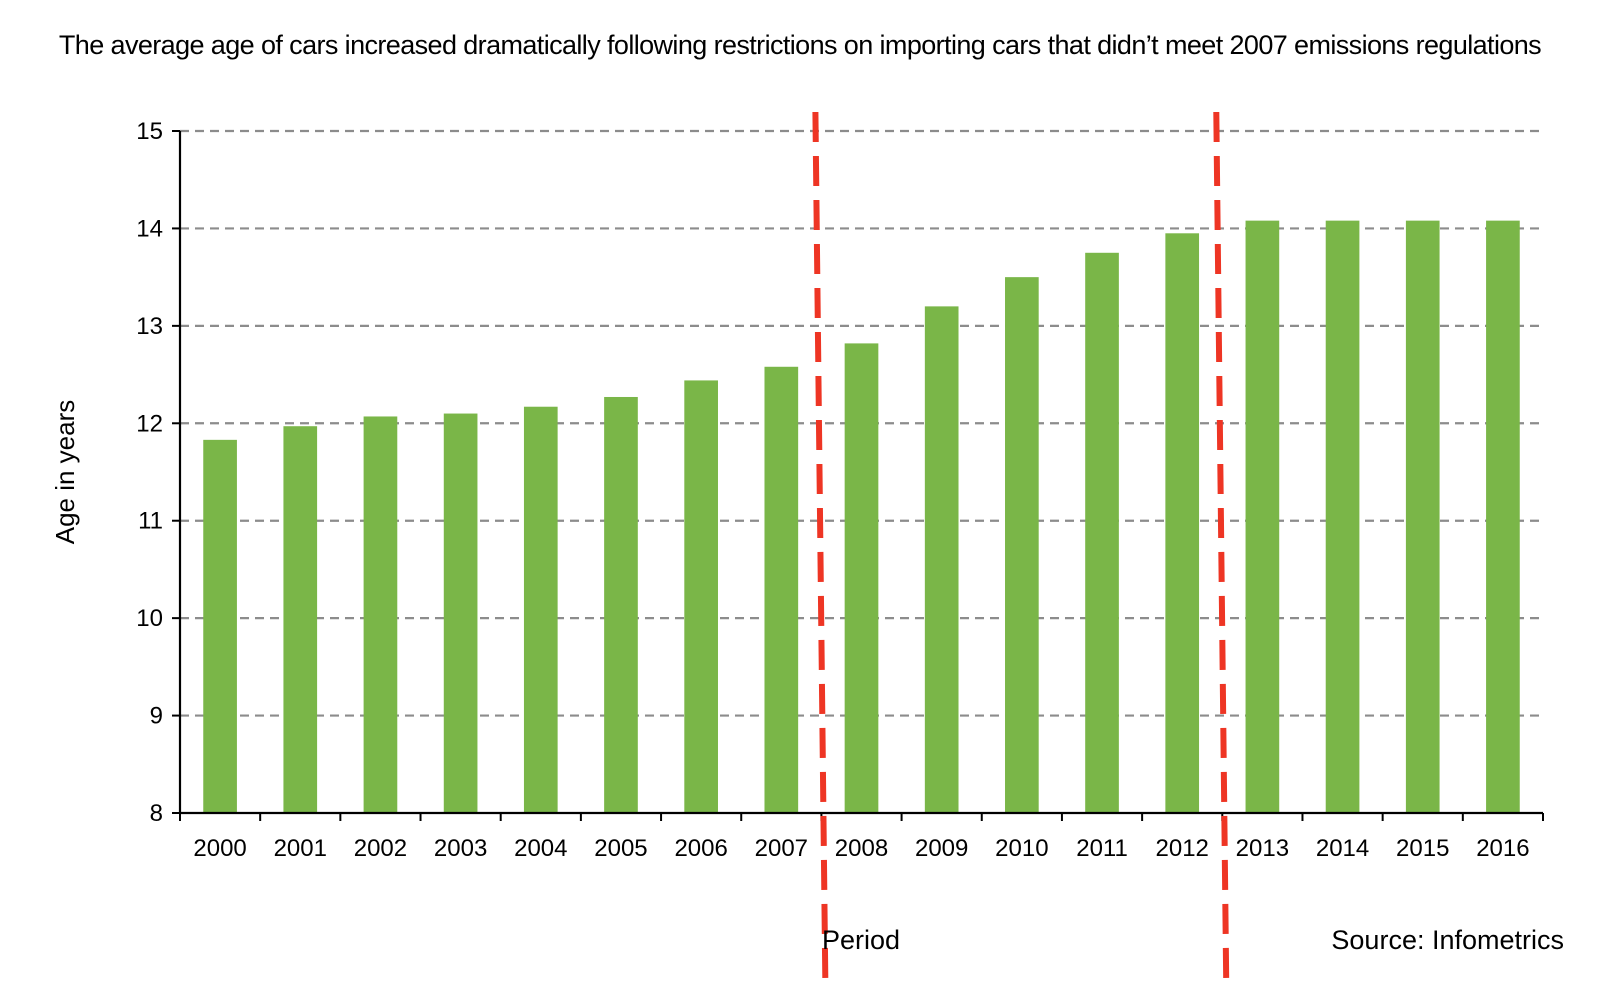 This screenshot has width=1600, height=993. What do you see at coordinates (300, 619) in the screenshot?
I see `bar-2001` at bounding box center [300, 619].